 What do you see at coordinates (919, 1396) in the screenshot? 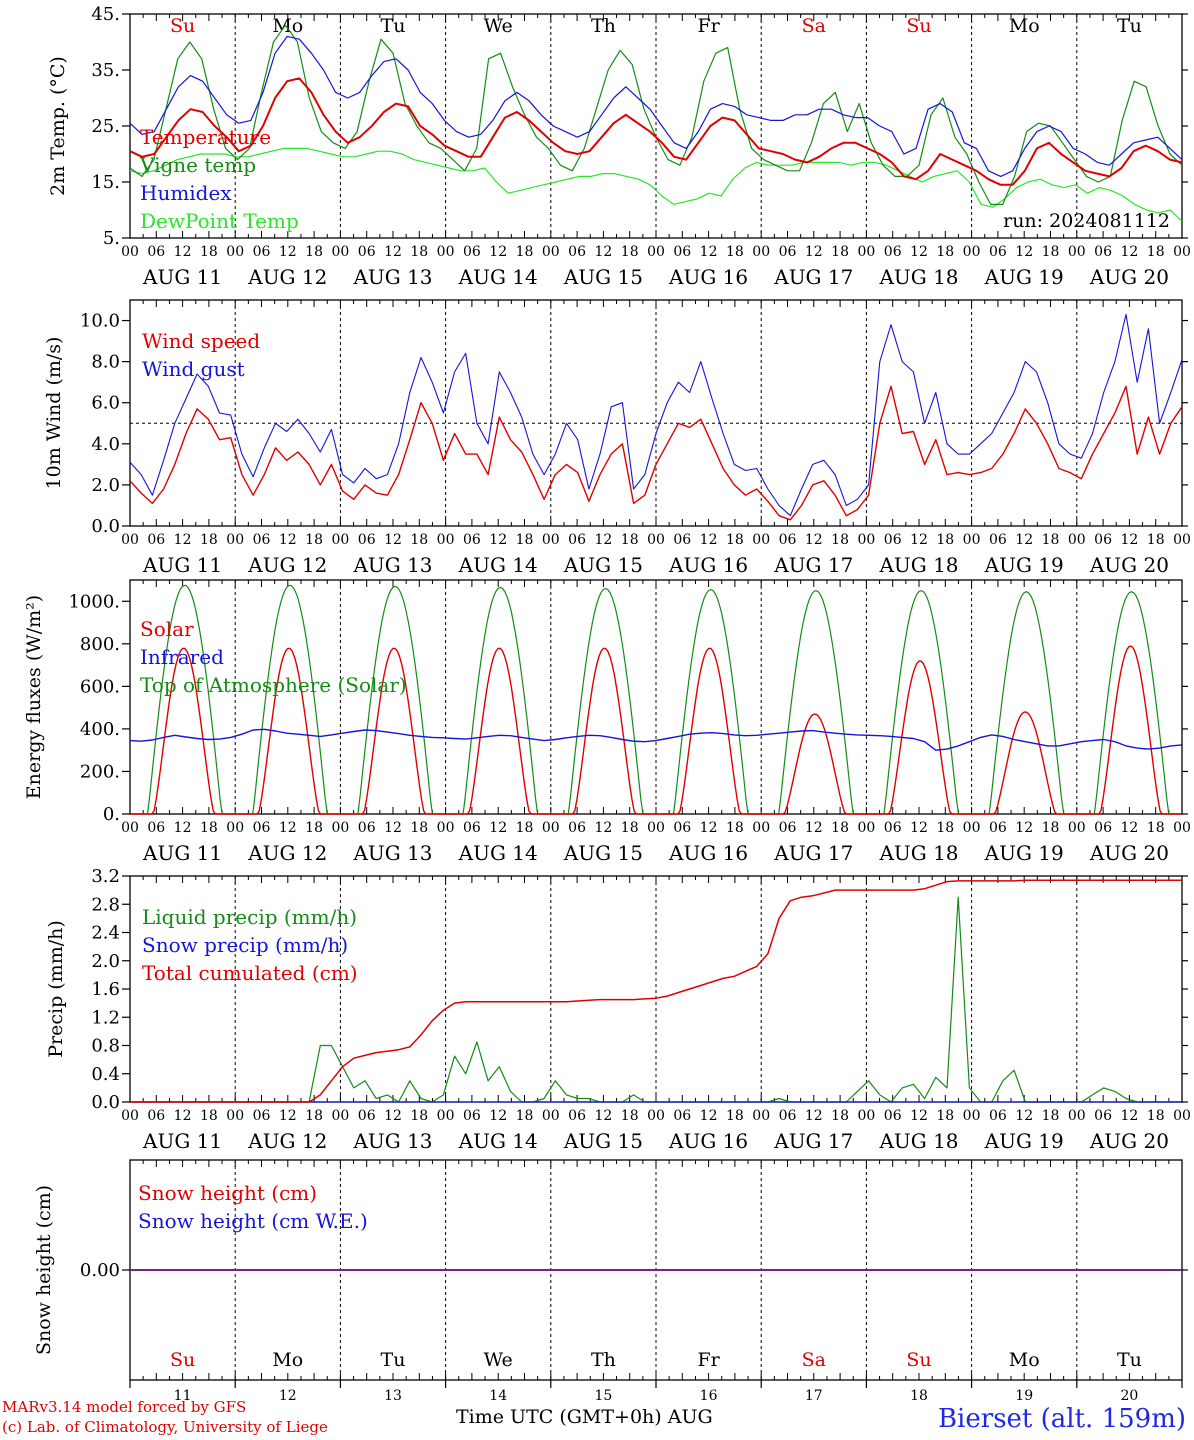
I see `day-number: 18` at bounding box center [919, 1396].